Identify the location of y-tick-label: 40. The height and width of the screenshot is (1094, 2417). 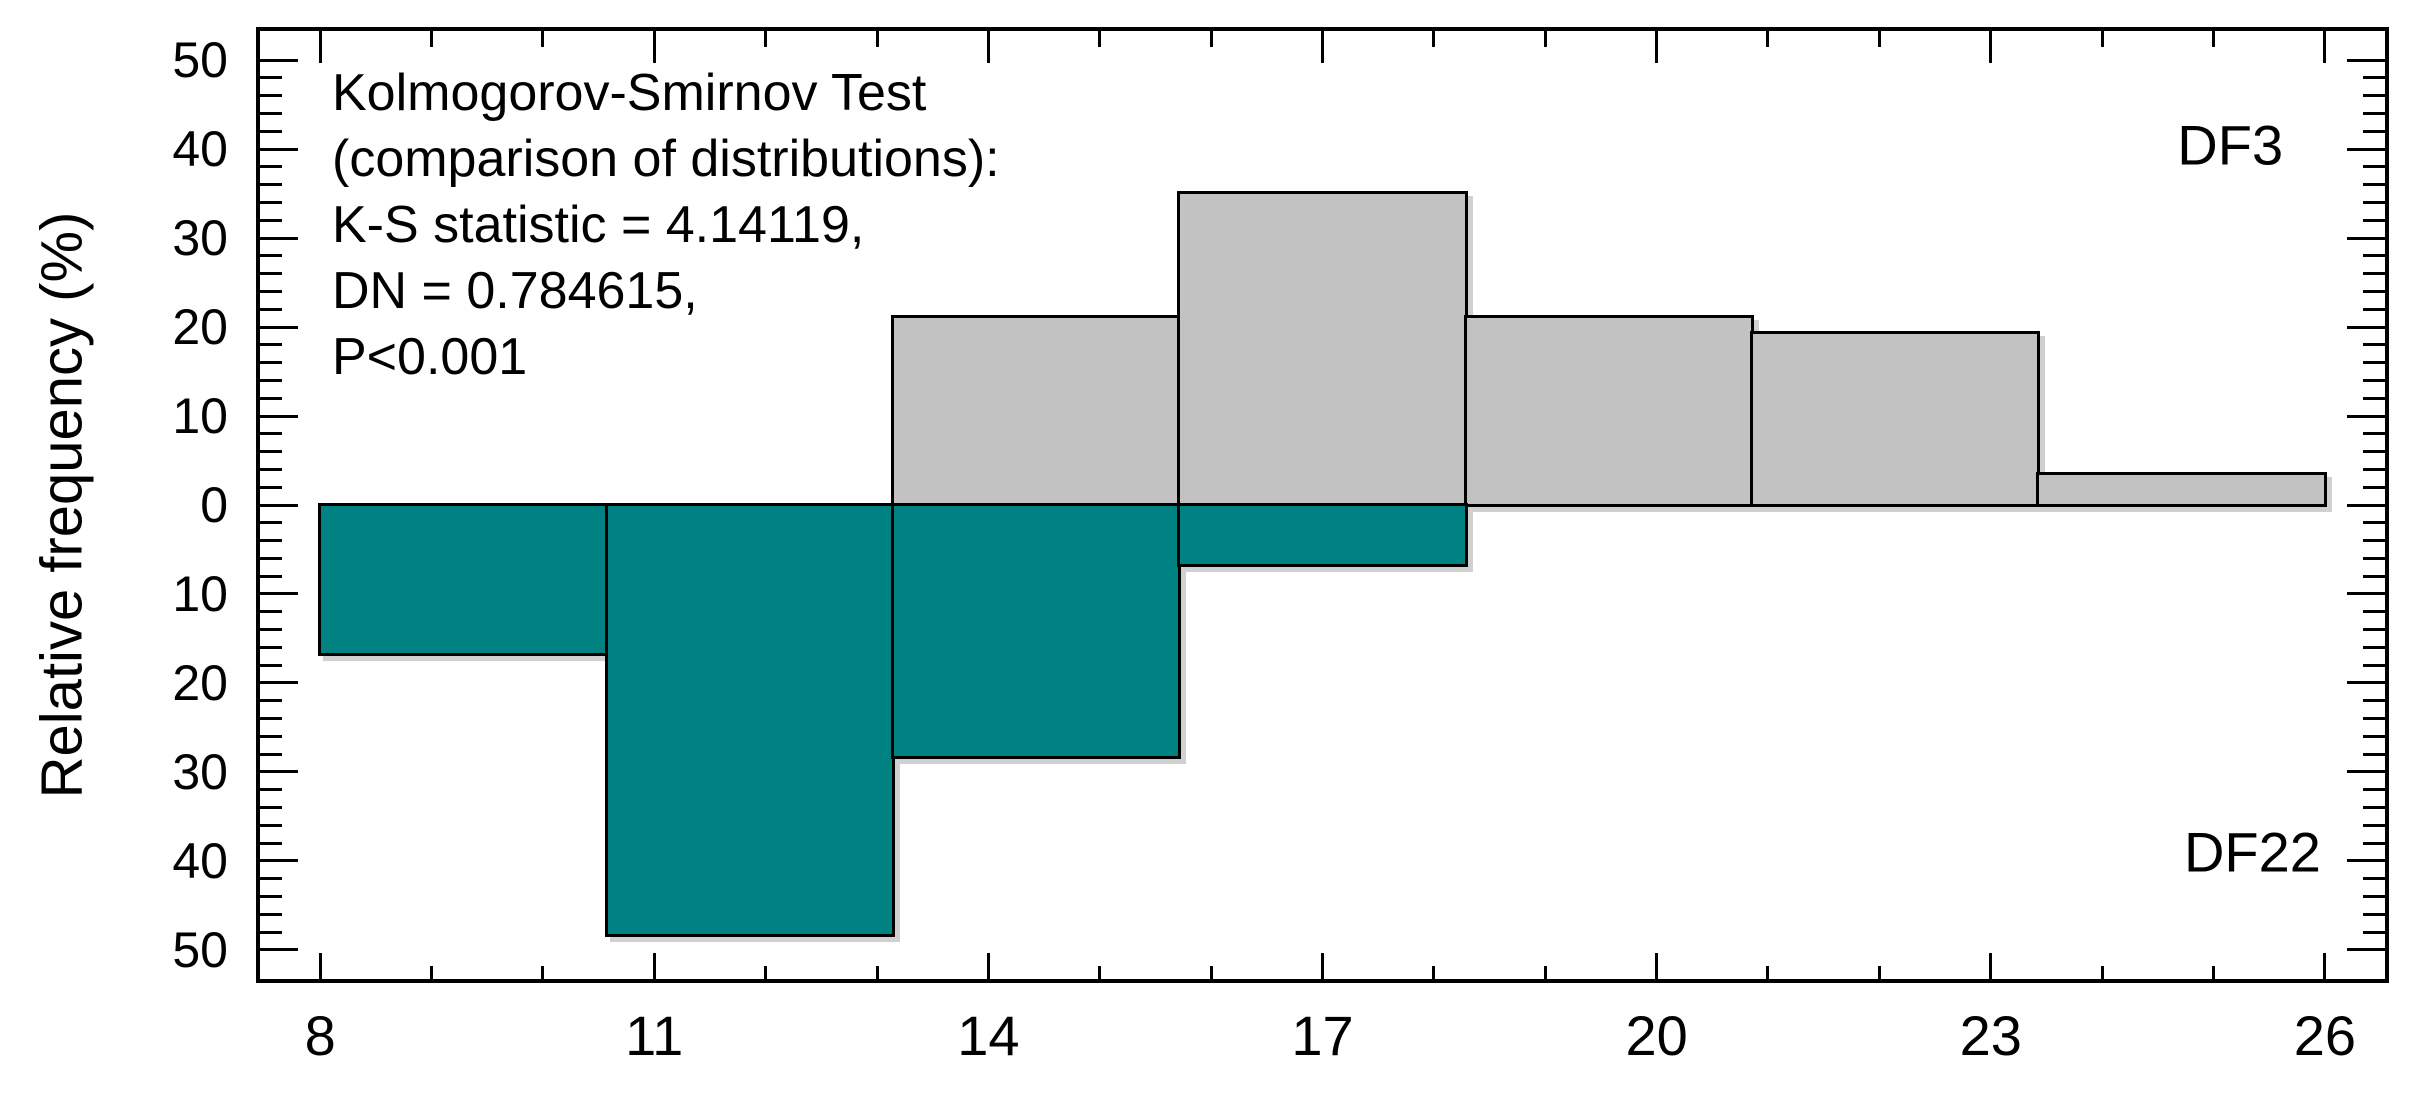
(200, 149).